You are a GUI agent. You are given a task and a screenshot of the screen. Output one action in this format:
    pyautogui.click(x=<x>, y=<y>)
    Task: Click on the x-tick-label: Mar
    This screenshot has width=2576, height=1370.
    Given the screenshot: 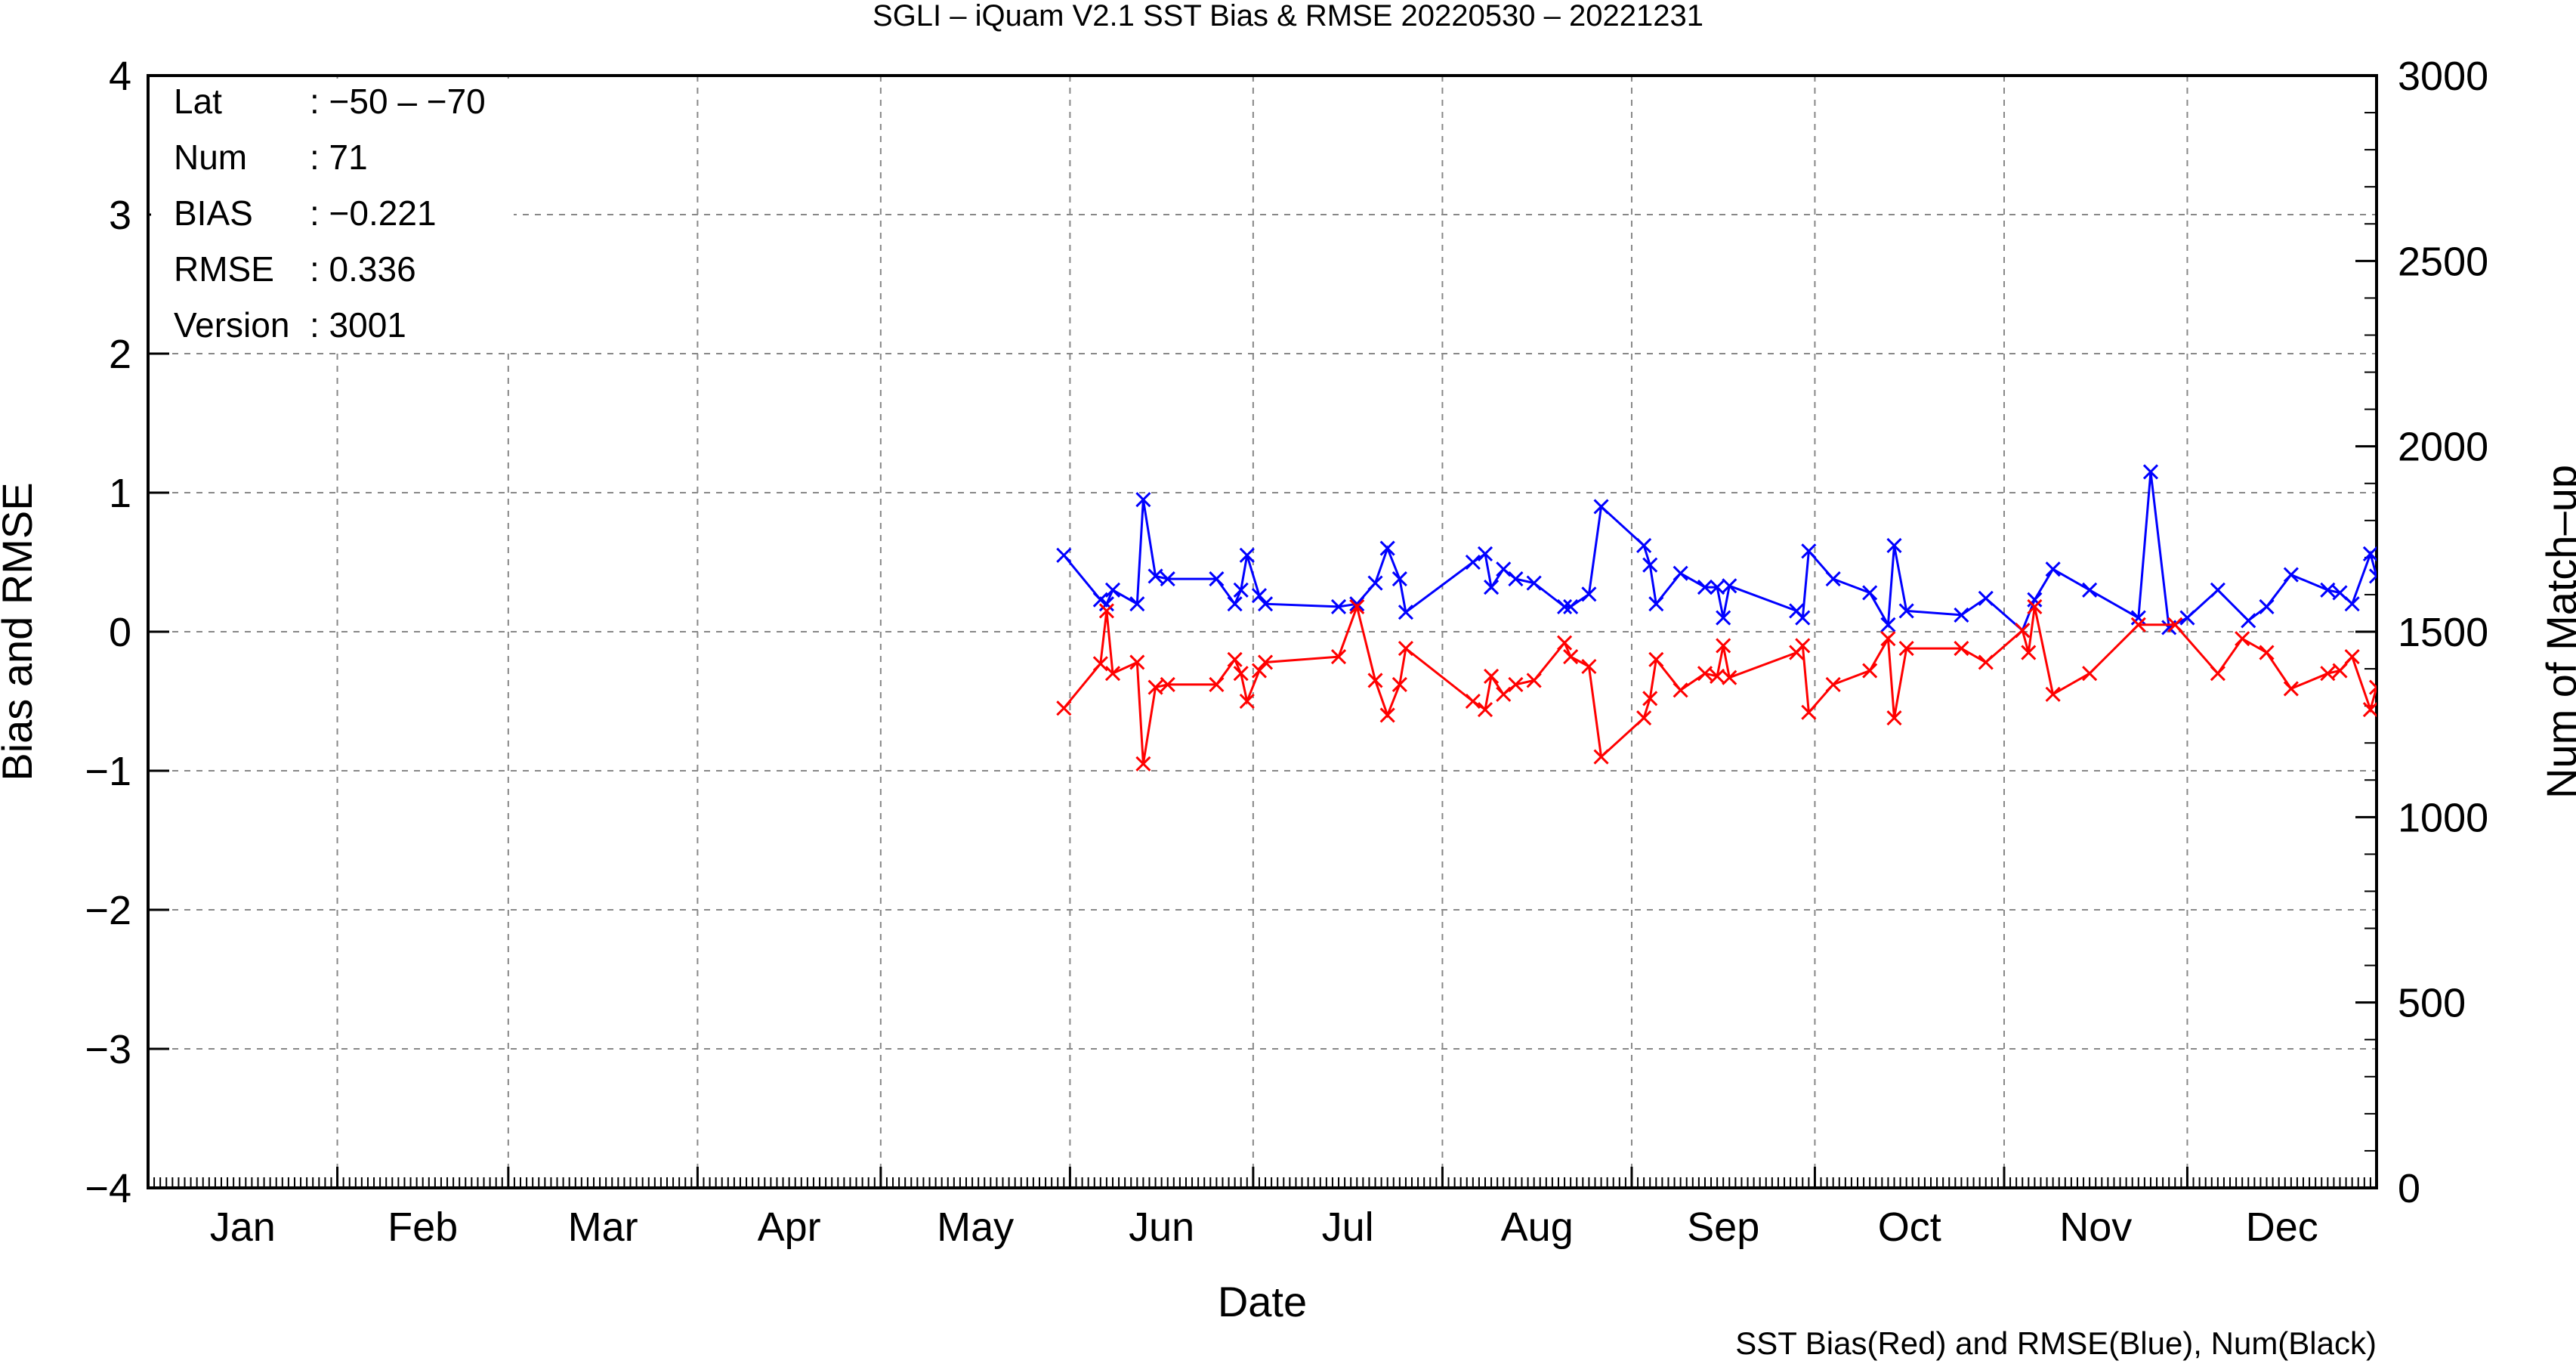 What is the action you would take?
    pyautogui.click(x=603, y=1227)
    